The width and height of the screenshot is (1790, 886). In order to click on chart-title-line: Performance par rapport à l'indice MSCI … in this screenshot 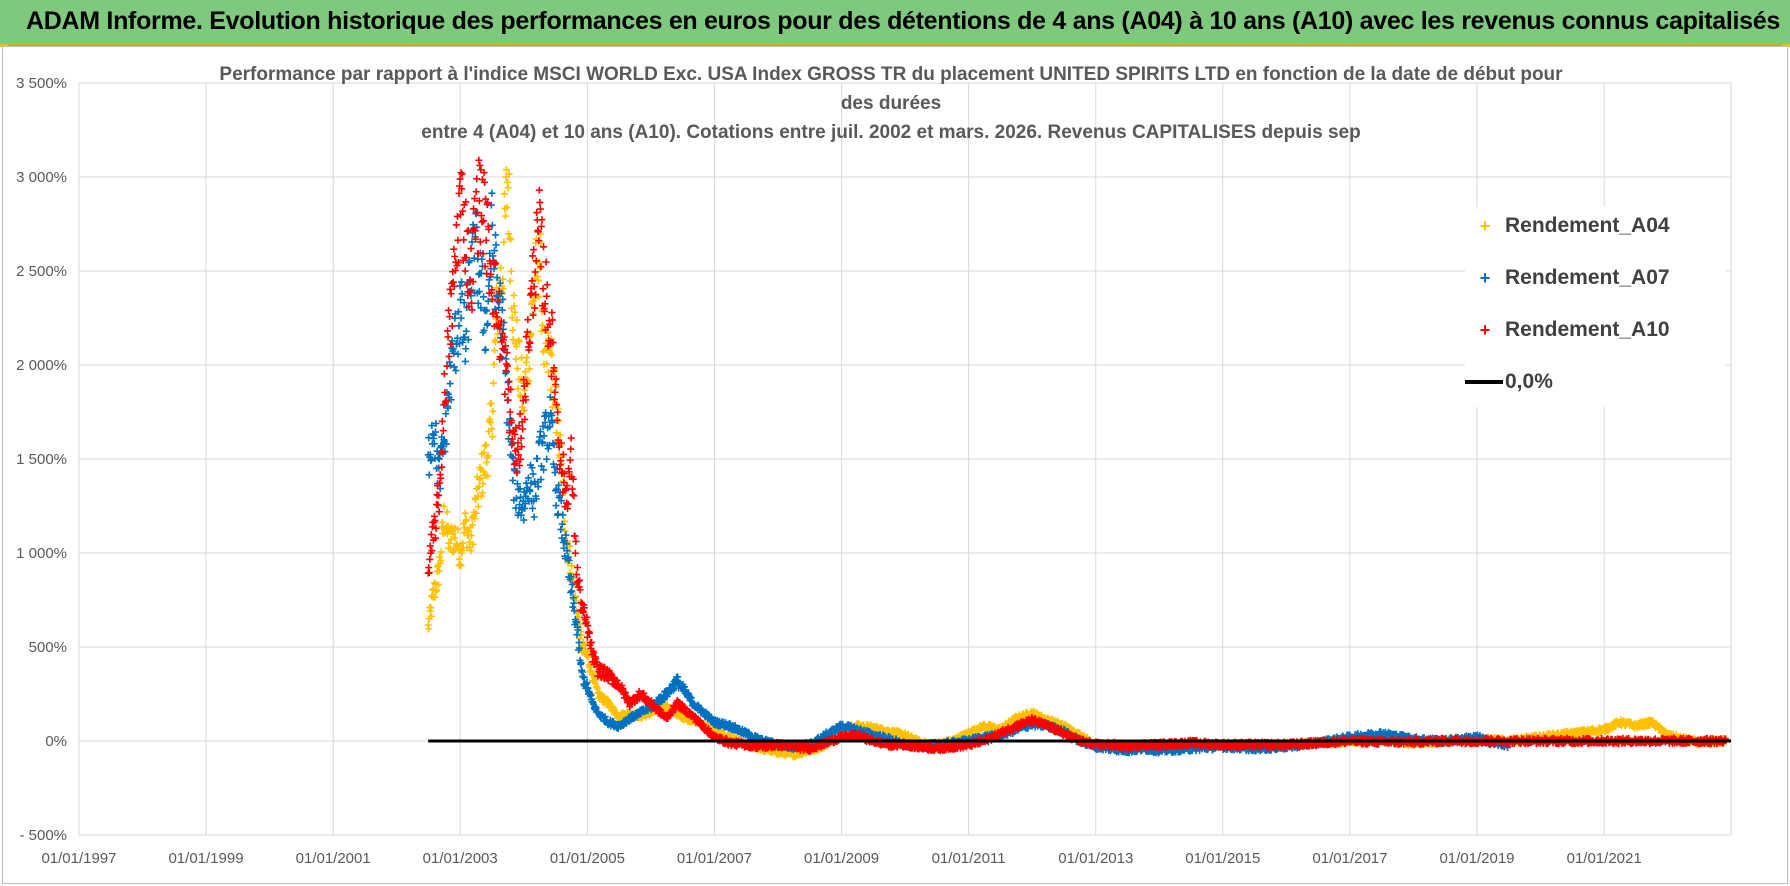, I will do `click(891, 74)`.